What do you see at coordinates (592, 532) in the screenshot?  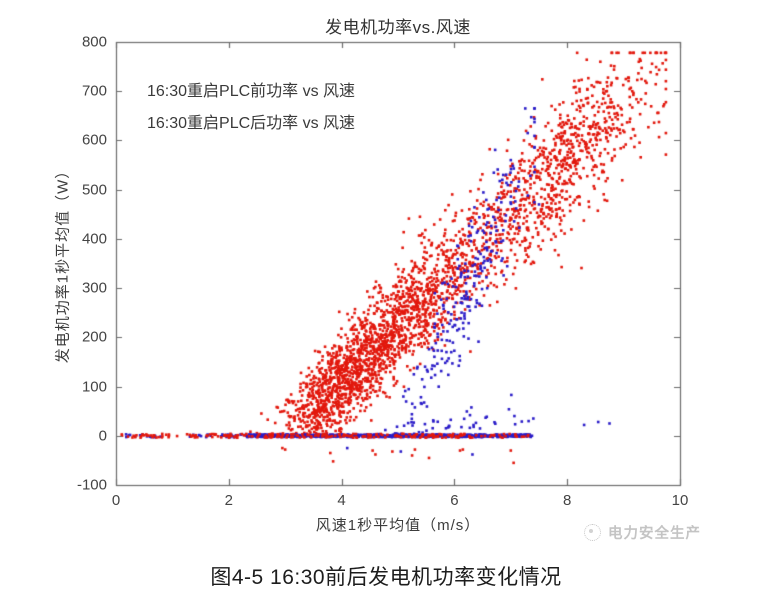 I see `circular-emblem-icon` at bounding box center [592, 532].